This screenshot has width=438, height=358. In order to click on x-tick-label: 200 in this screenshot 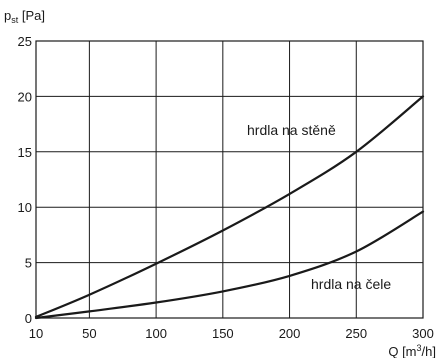, I will do `click(290, 333)`.